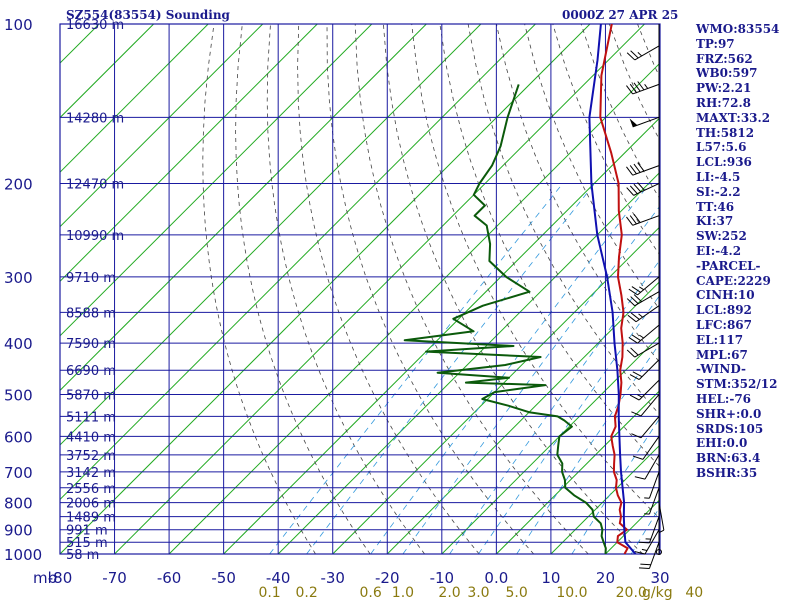 The width and height of the screenshot is (800, 600). I want to click on temperature-tick-label: 0.0, so click(496, 578).